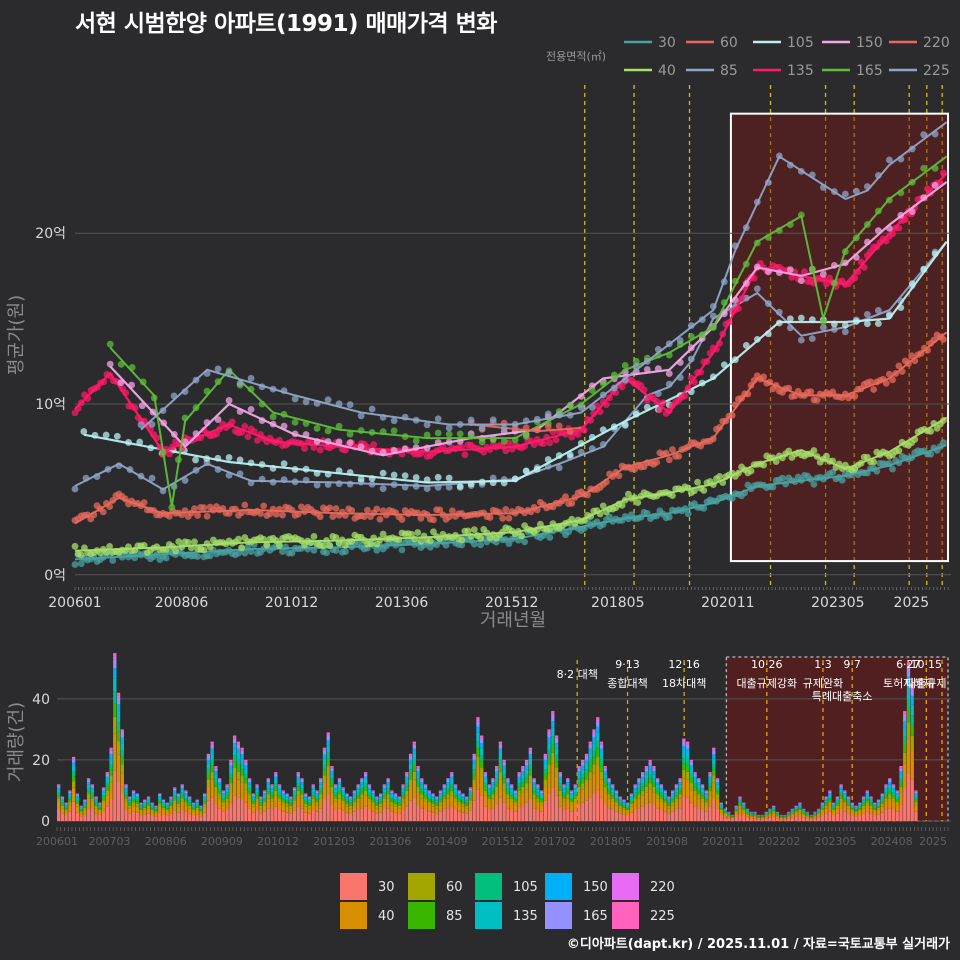 This screenshot has width=960, height=960. I want to click on legend-label-220: 220, so click(936, 43).